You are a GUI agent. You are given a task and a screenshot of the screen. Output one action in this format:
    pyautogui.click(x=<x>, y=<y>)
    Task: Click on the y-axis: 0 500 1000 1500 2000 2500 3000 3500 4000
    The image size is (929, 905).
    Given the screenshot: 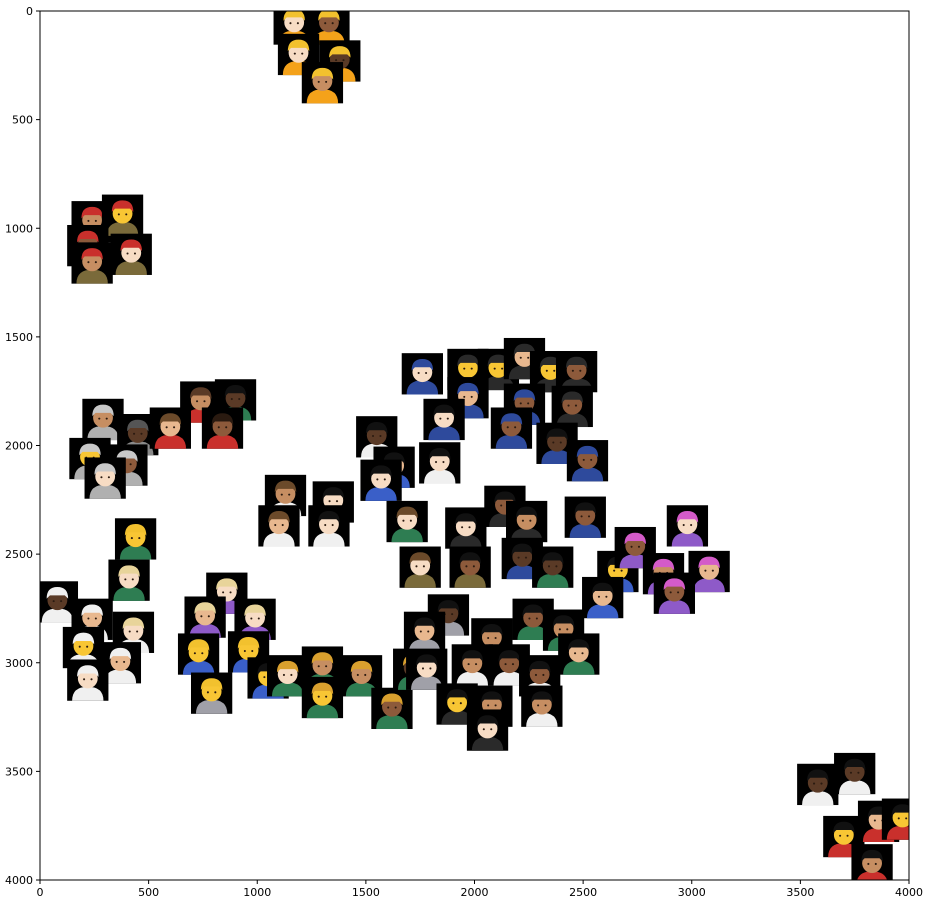 What is the action you would take?
    pyautogui.click(x=22, y=446)
    